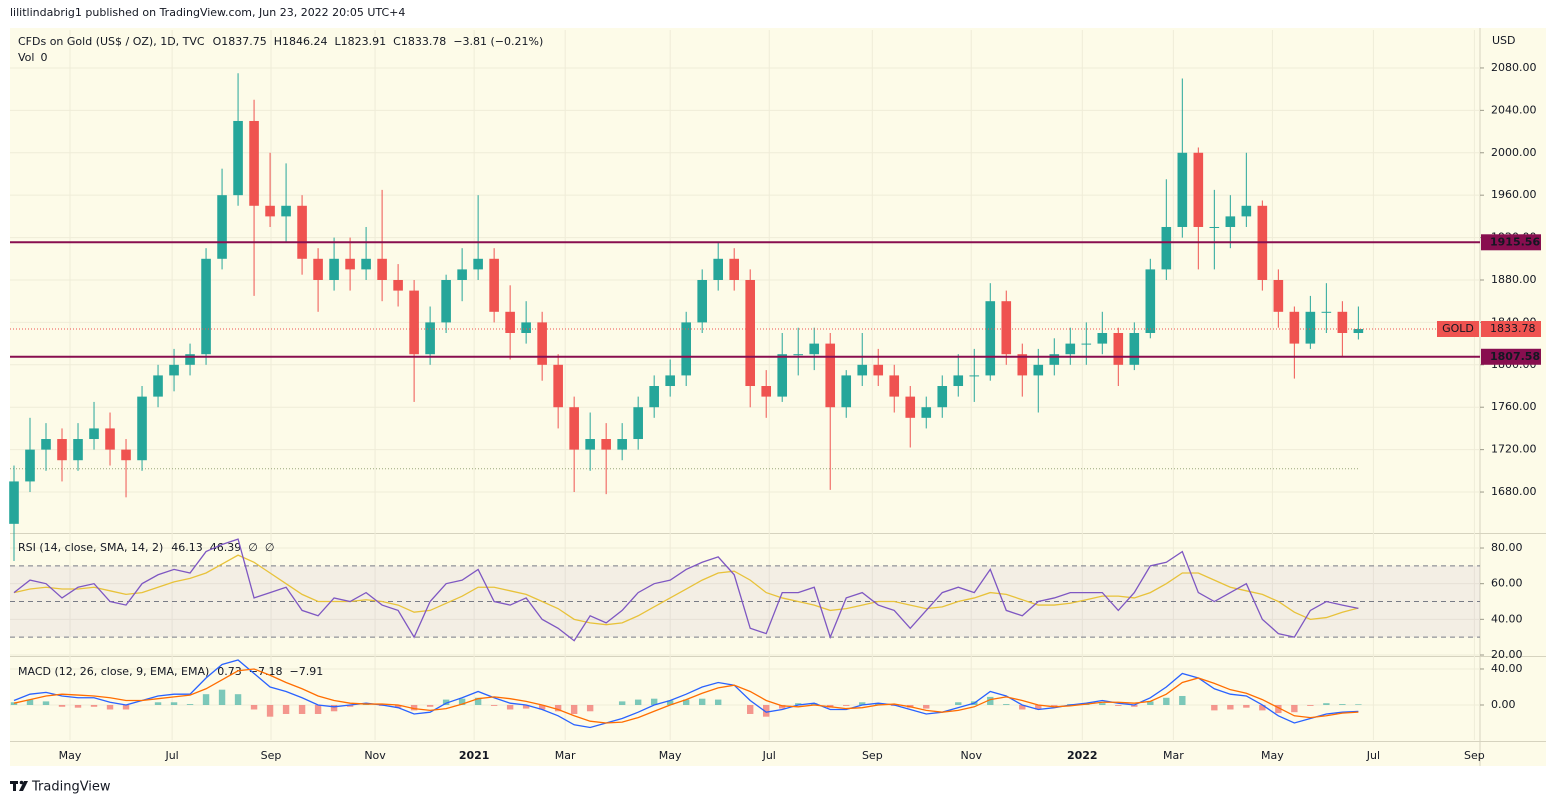  Describe the element at coordinates (226, 547) in the screenshot. I see `legend-value: 46.39` at that location.